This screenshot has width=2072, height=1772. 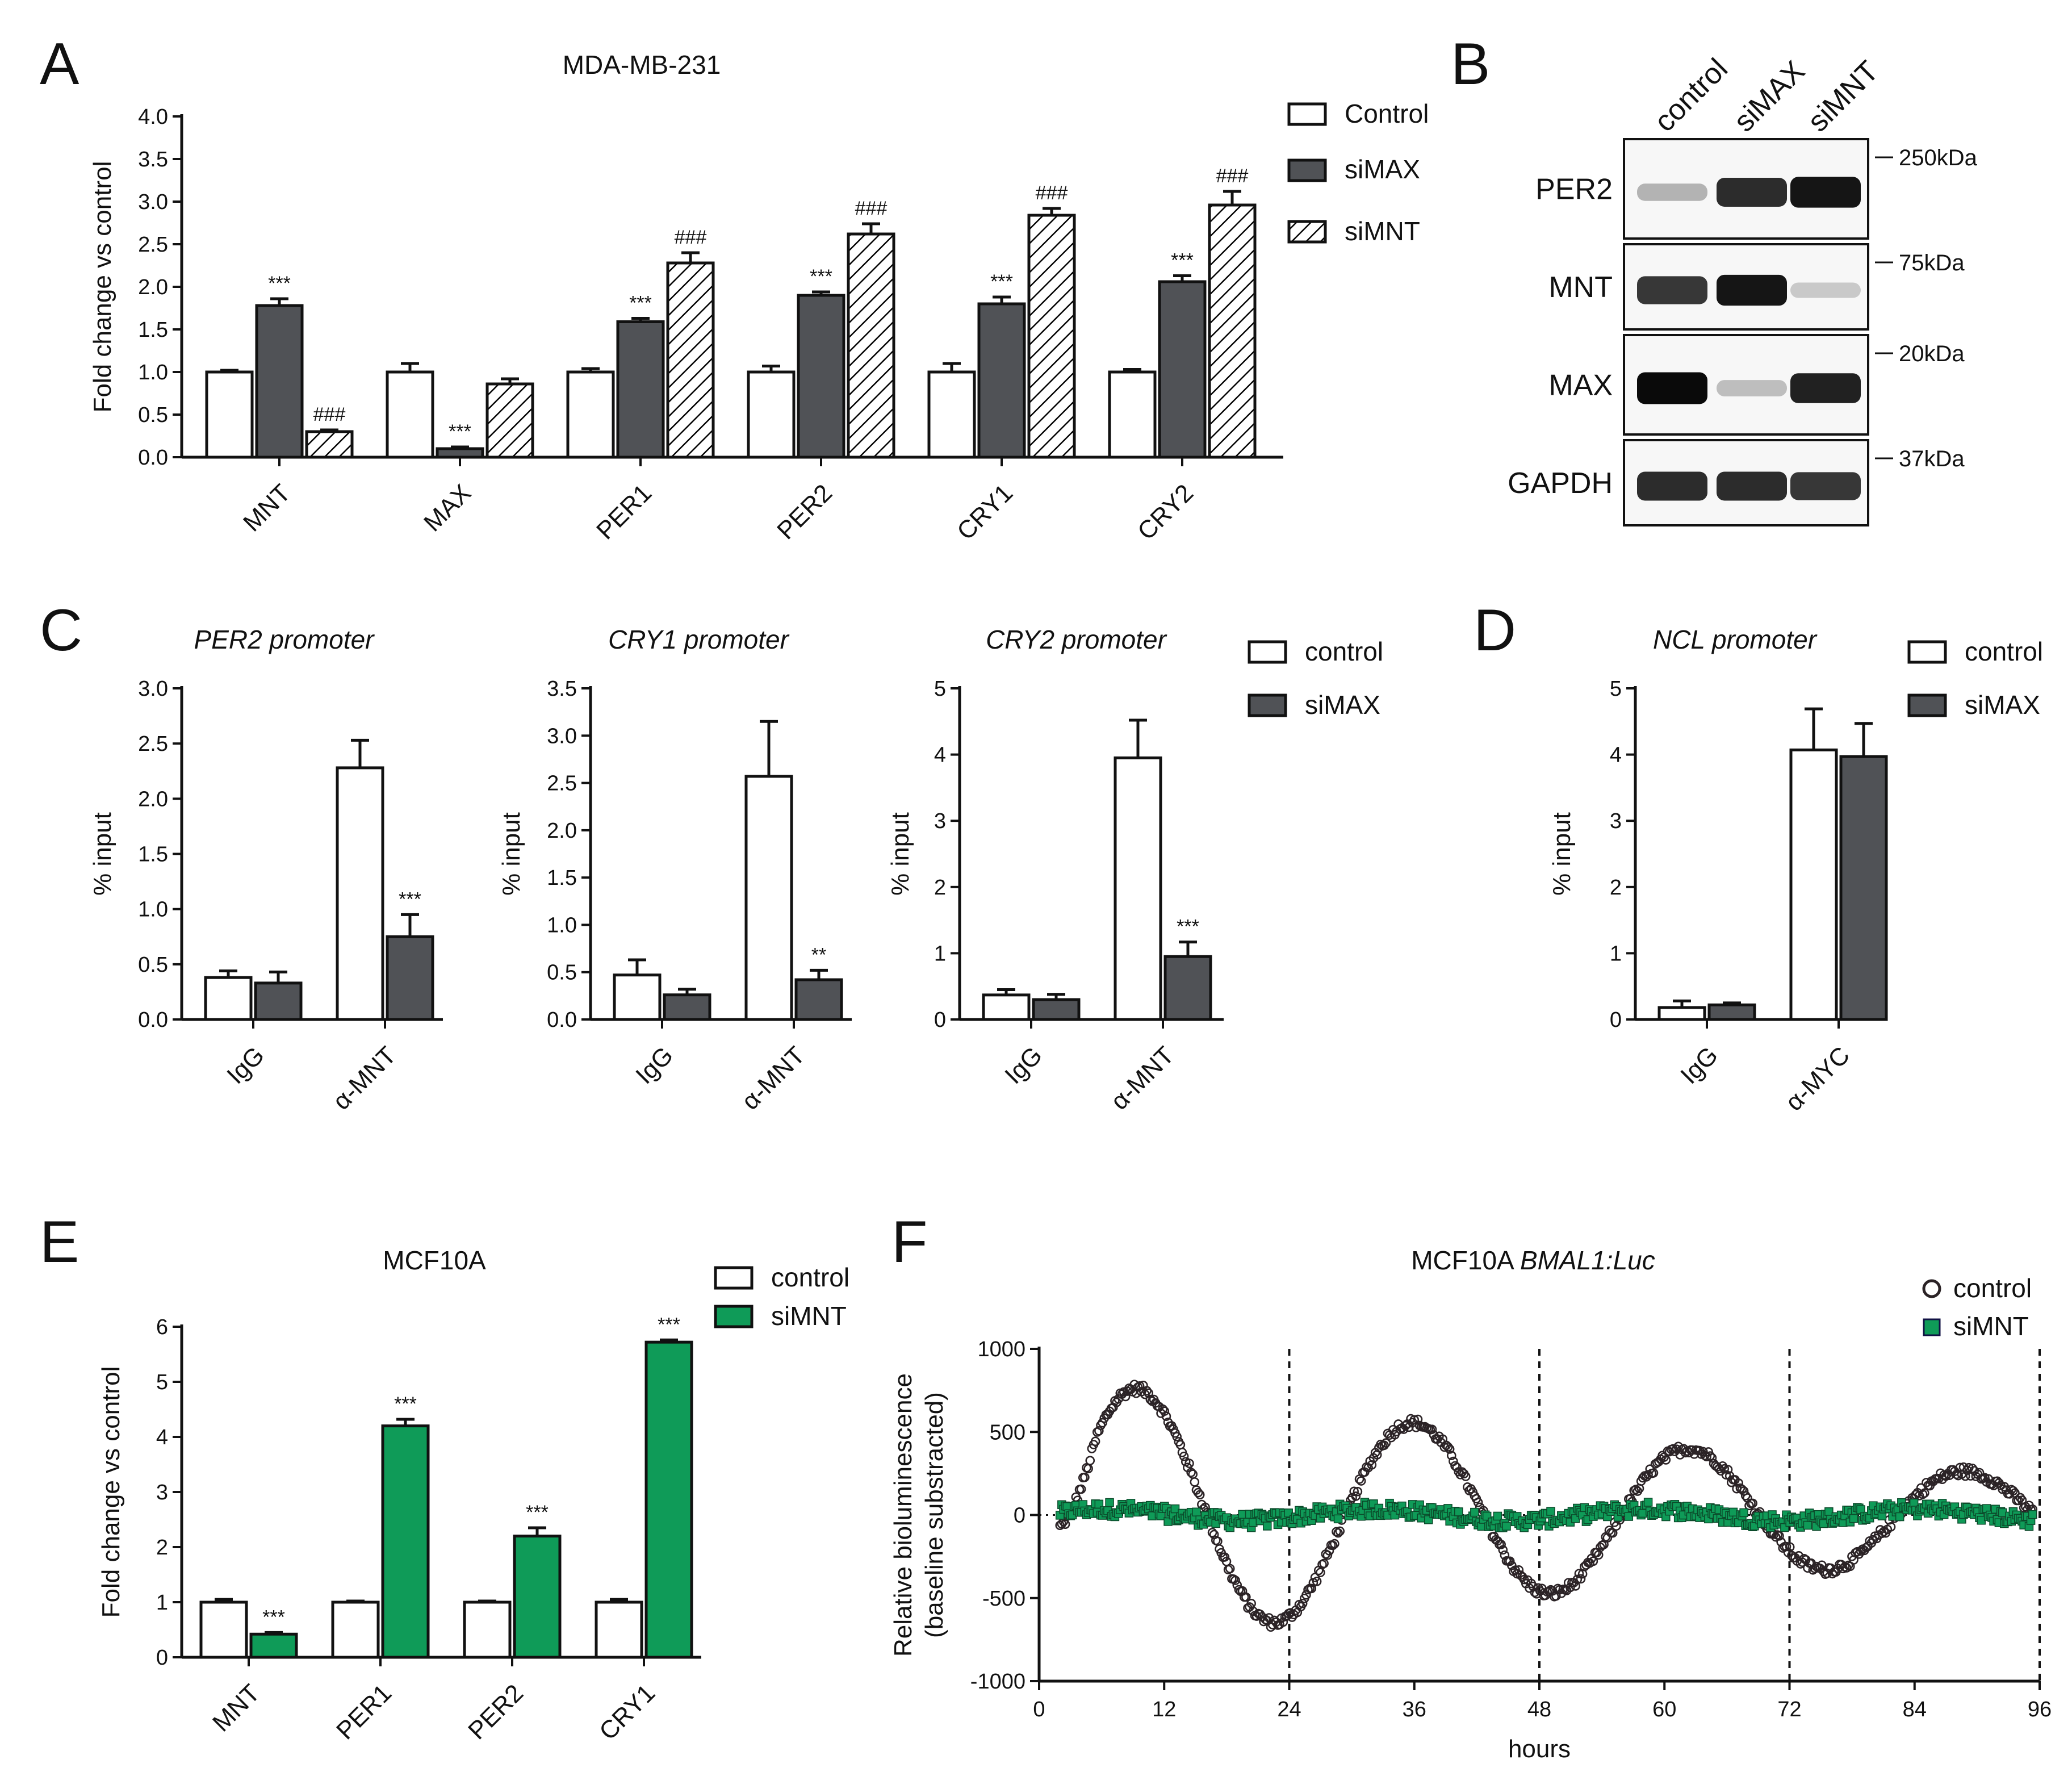 What do you see at coordinates (1825, 290) in the screenshot?
I see `band-mnt-simnt` at bounding box center [1825, 290].